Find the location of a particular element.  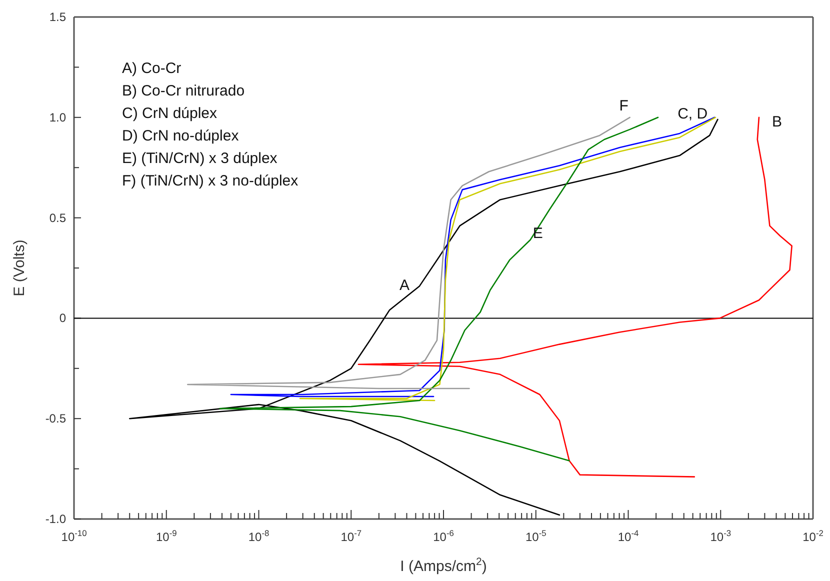

annotation: B) Co-Cr nitrurado is located at coordinates (183, 91).